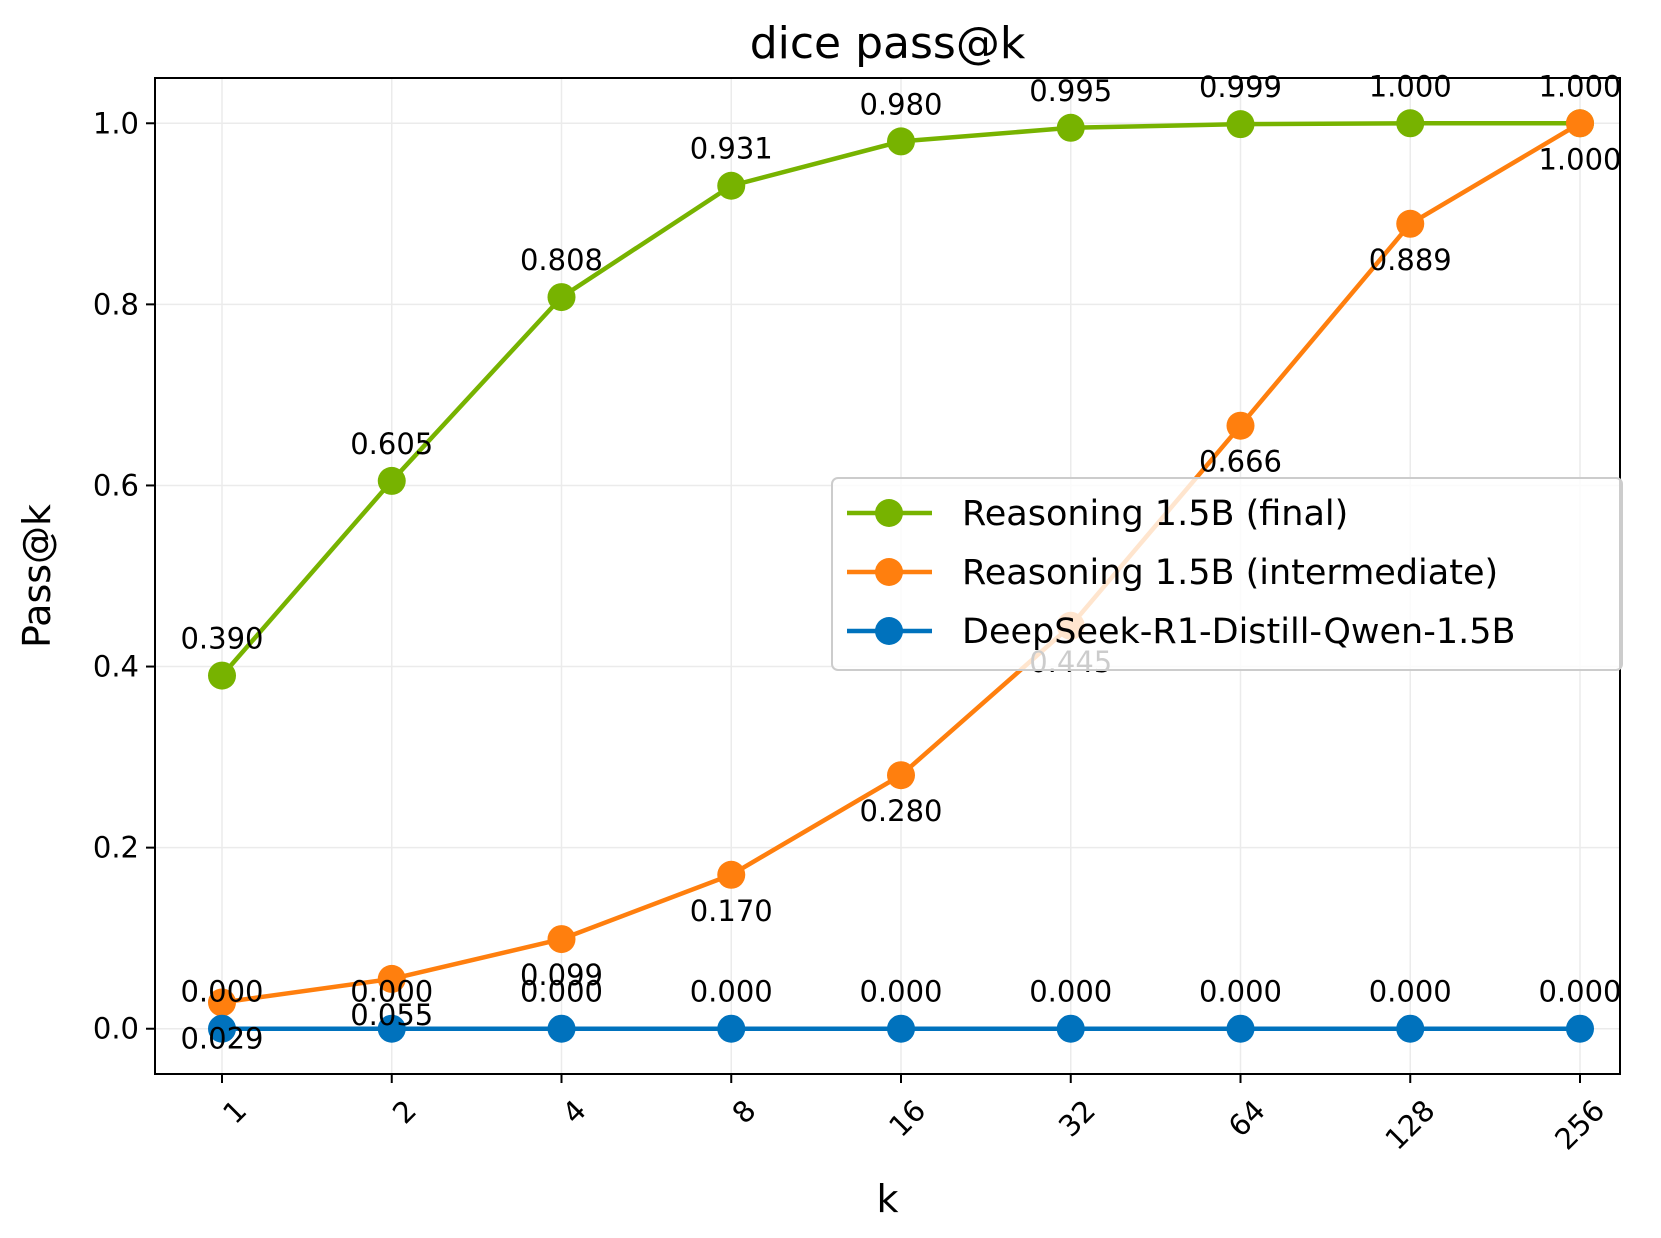 The width and height of the screenshot is (1661, 1238). What do you see at coordinates (574, 1111) in the screenshot?
I see `x-tick-label: 4` at bounding box center [574, 1111].